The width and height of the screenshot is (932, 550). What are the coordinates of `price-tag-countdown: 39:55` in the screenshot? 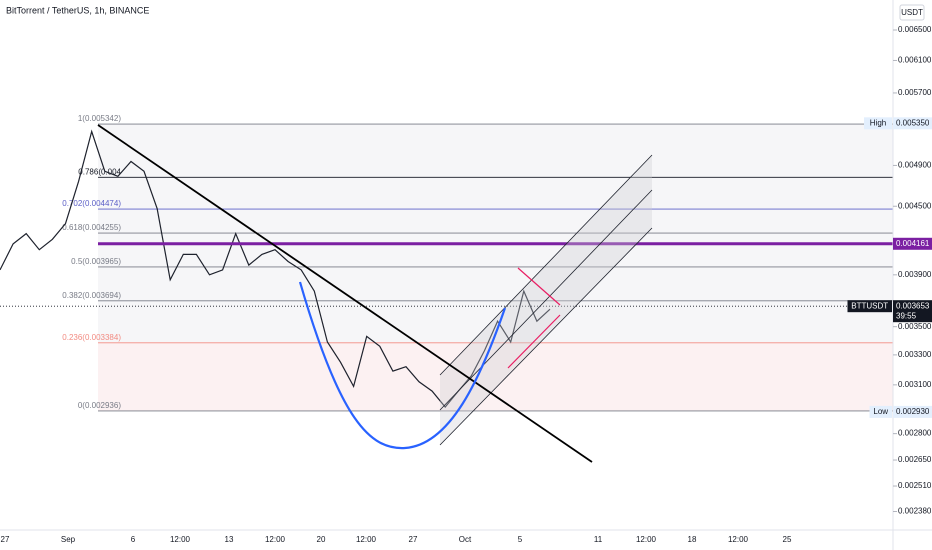 It's located at (906, 315).